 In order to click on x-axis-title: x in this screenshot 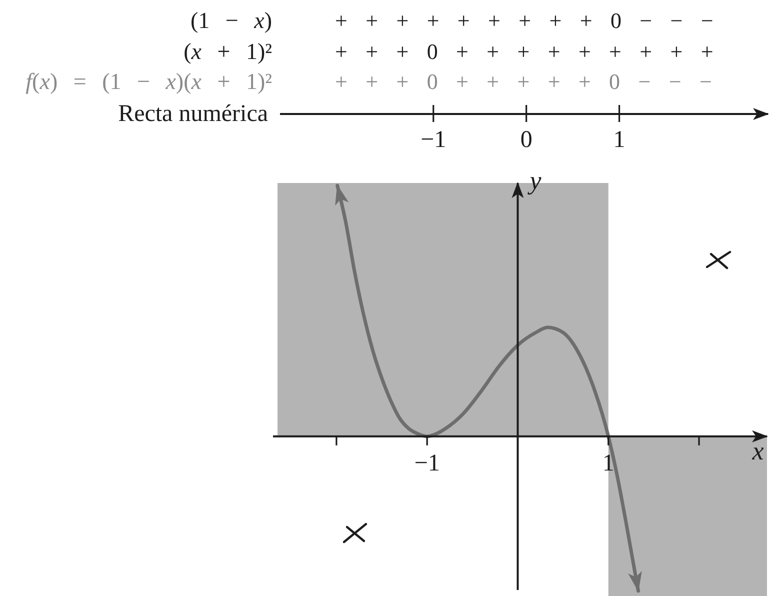, I will do `click(757, 451)`.